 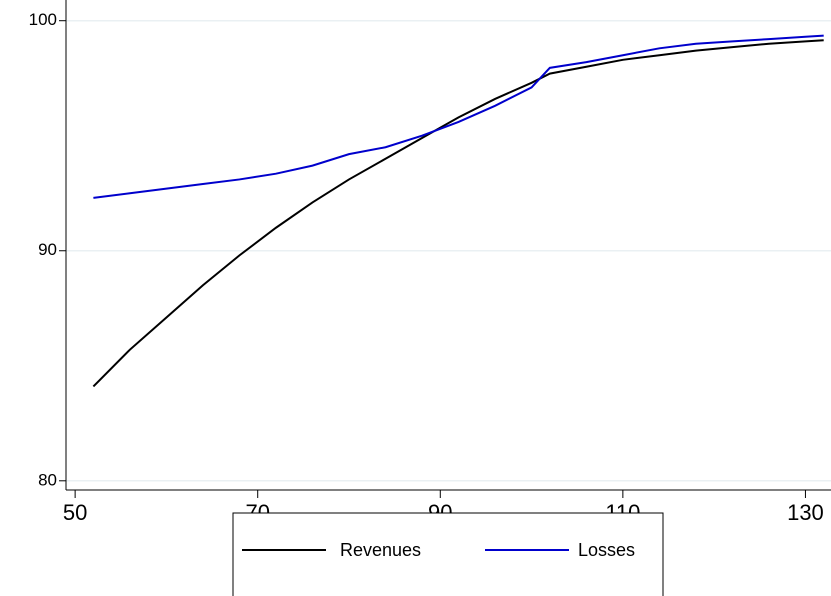 What do you see at coordinates (380, 550) in the screenshot?
I see `legend-label: Revenues` at bounding box center [380, 550].